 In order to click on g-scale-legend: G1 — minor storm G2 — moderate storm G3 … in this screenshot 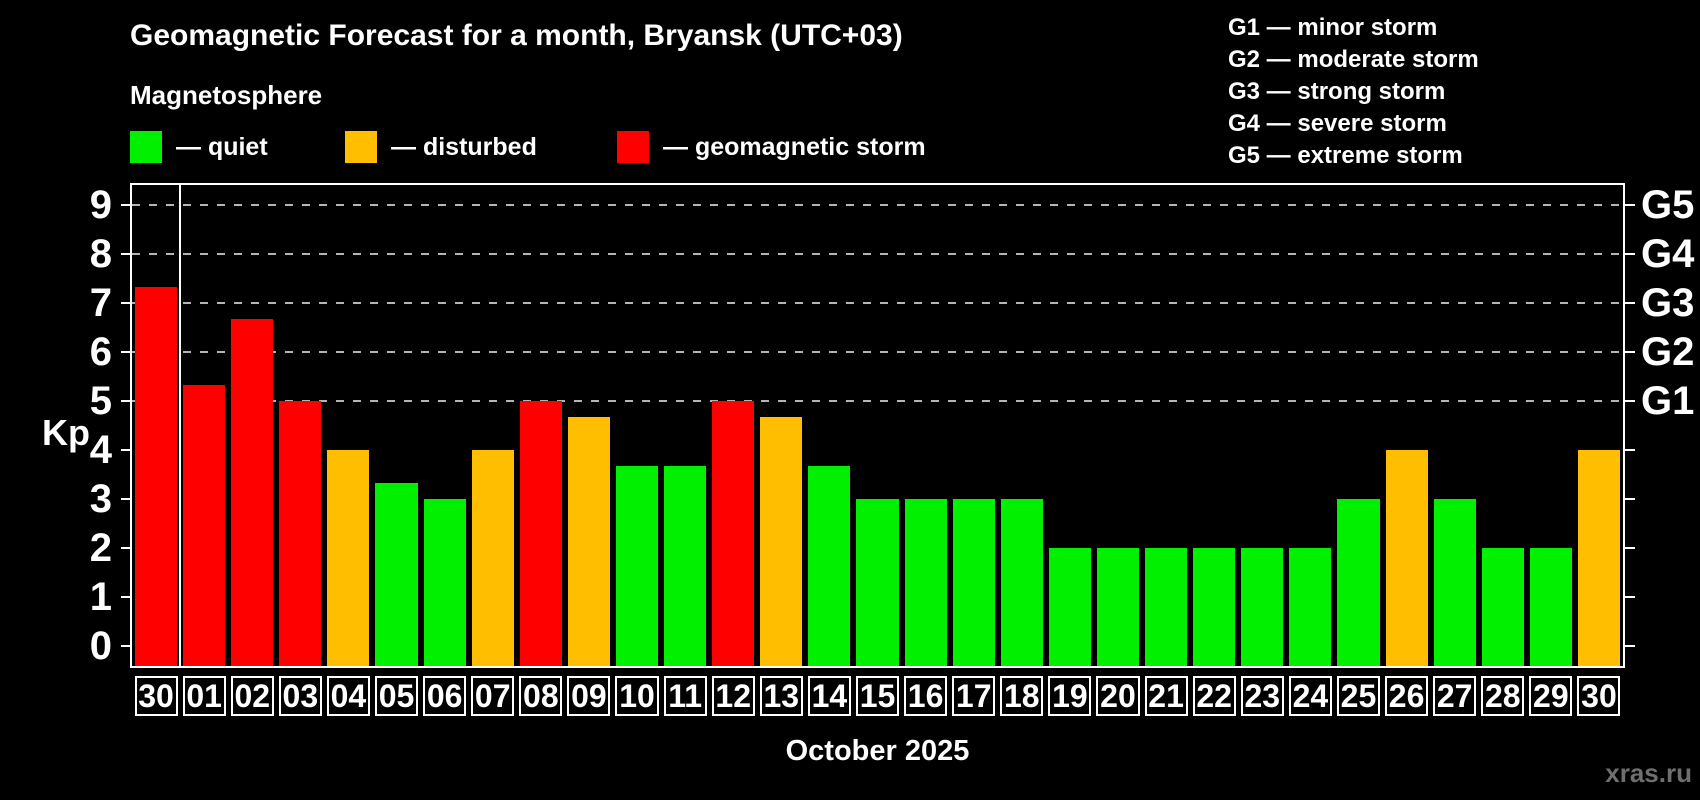, I will do `click(1353, 92)`.